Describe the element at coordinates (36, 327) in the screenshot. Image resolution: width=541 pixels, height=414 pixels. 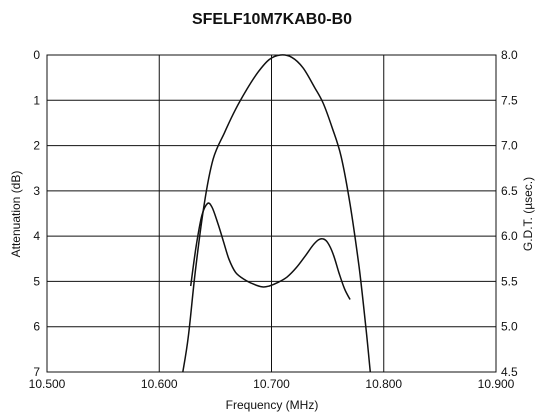
I see `y-tick-label: 6` at that location.